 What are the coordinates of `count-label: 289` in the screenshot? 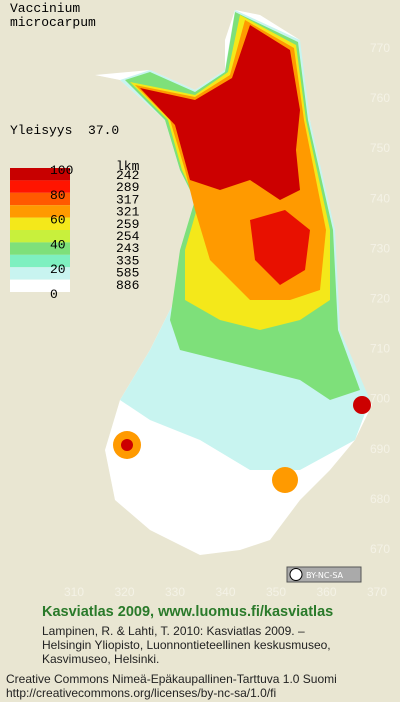 It's located at (127, 187).